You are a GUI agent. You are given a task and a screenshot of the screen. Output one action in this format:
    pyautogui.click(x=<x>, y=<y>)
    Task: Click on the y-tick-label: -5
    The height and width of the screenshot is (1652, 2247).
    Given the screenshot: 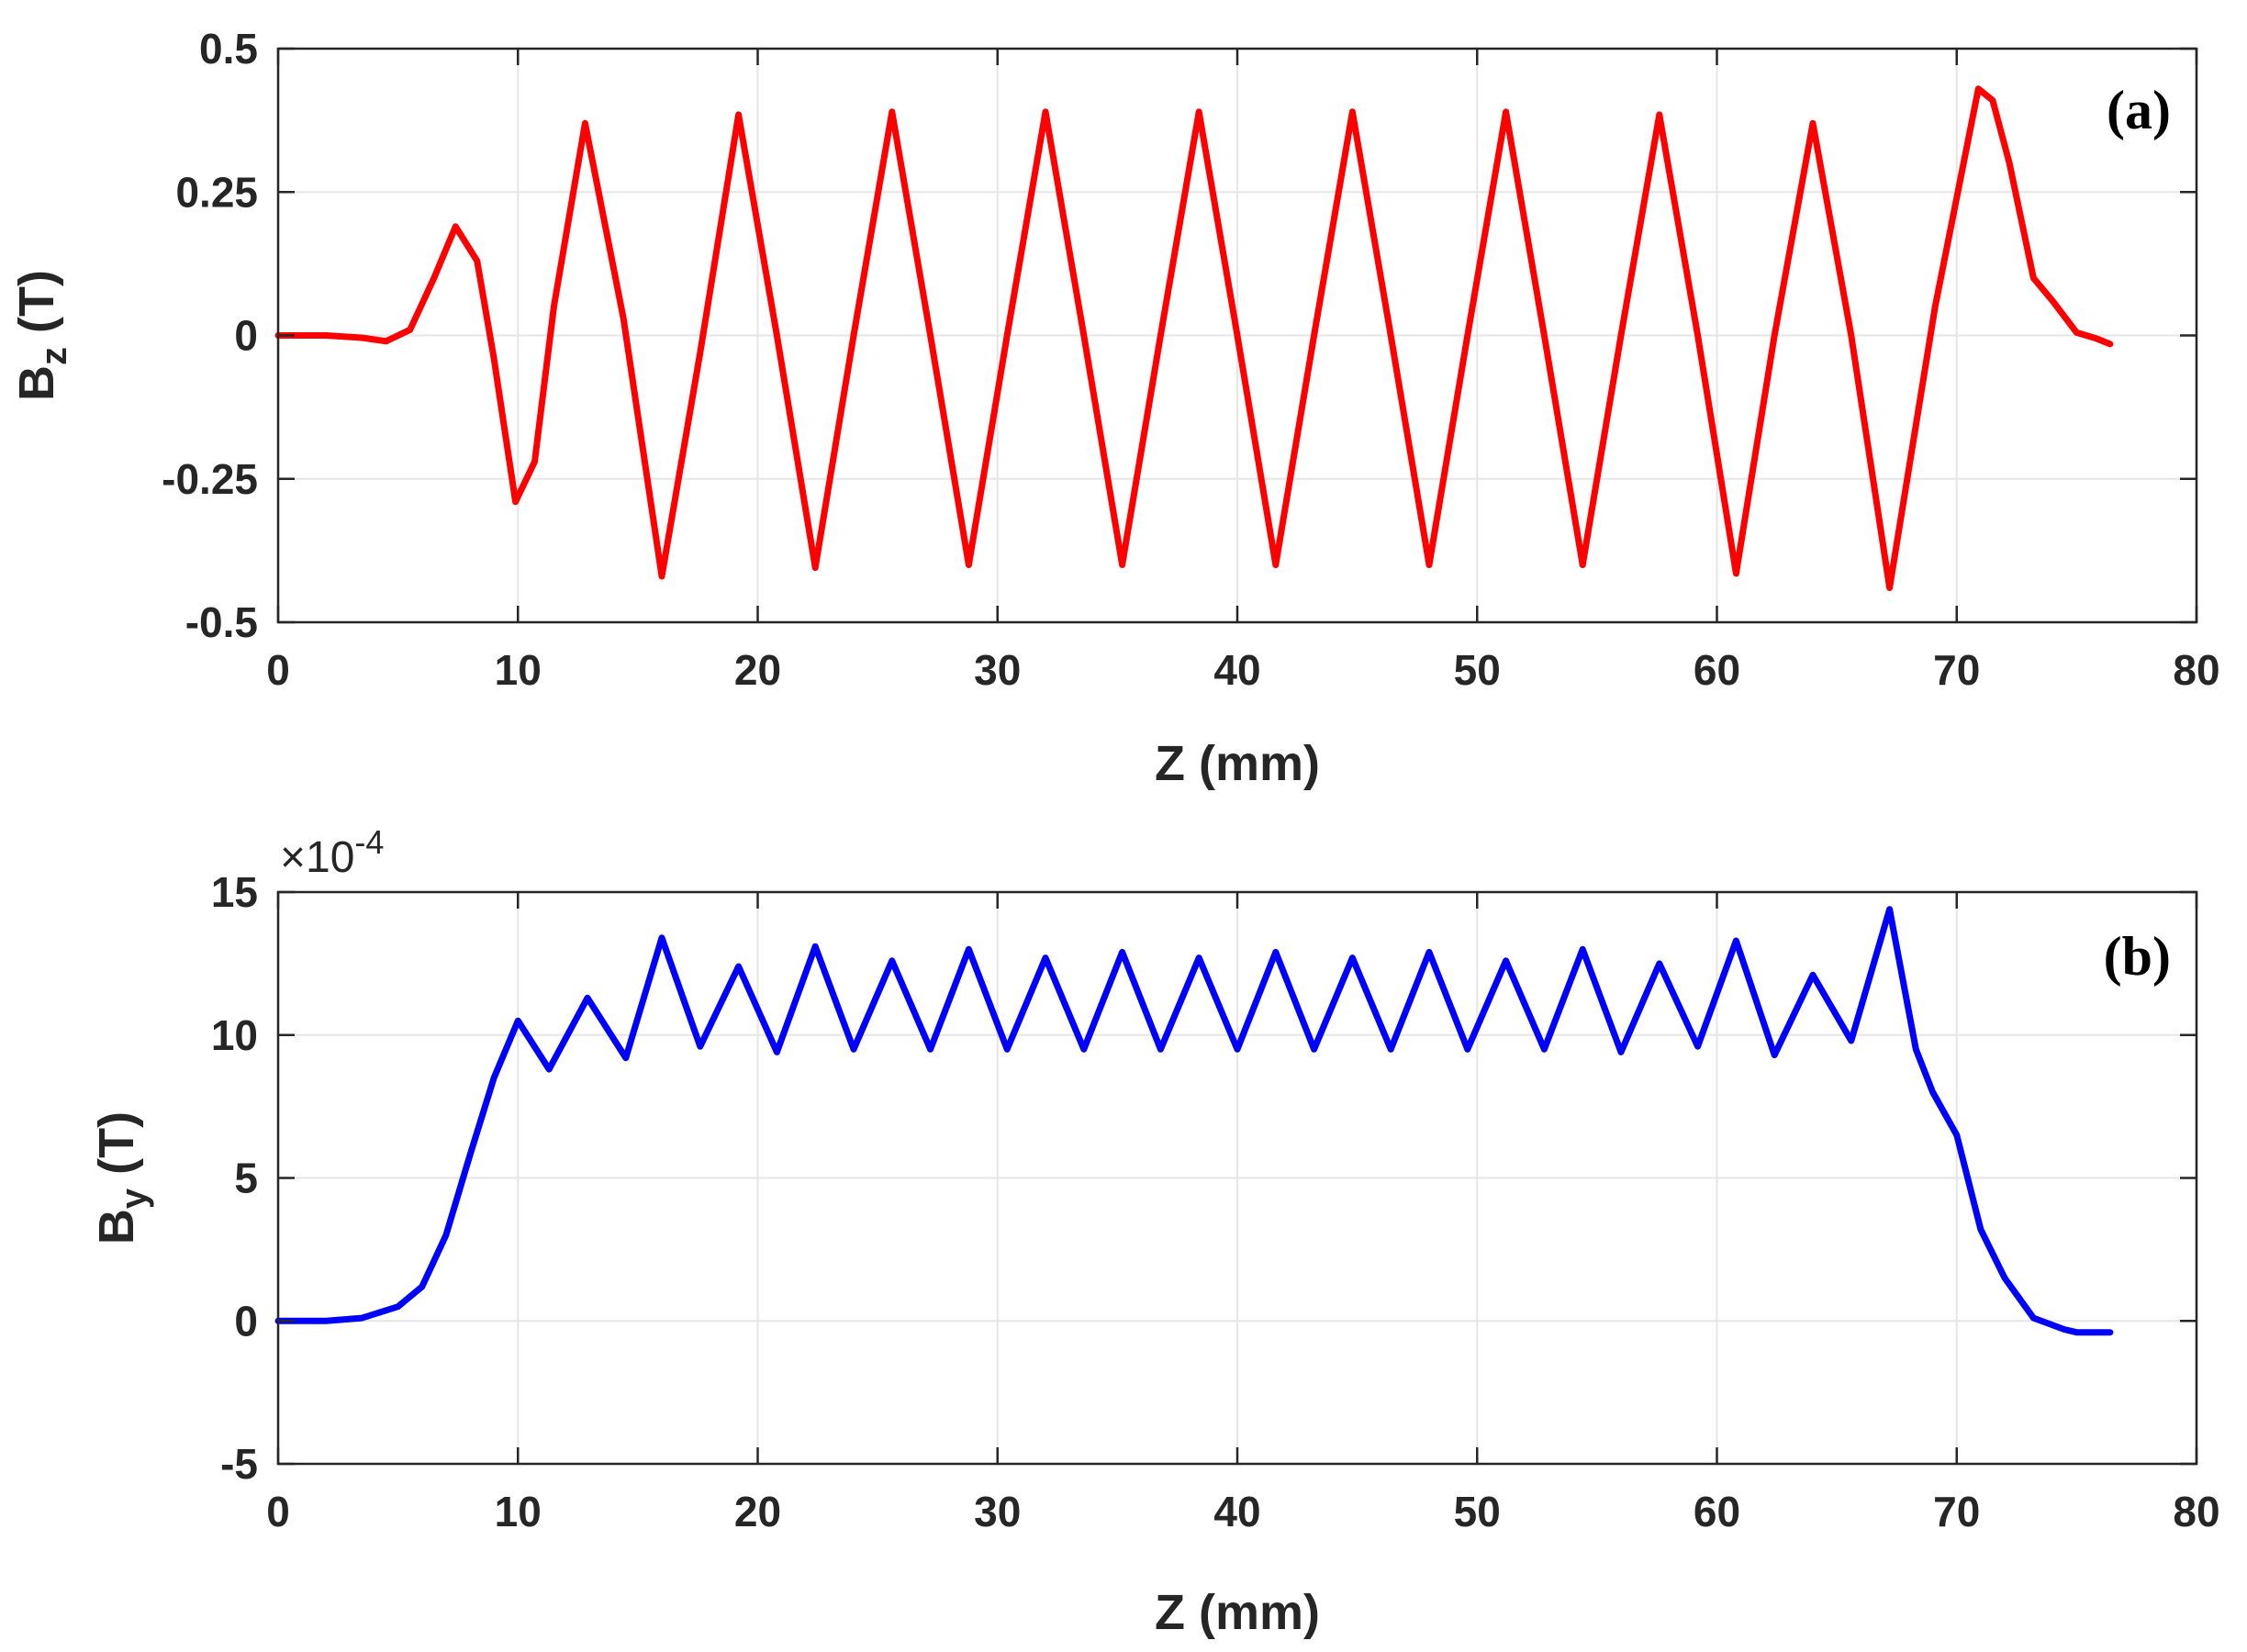 What is the action you would take?
    pyautogui.click(x=239, y=1464)
    